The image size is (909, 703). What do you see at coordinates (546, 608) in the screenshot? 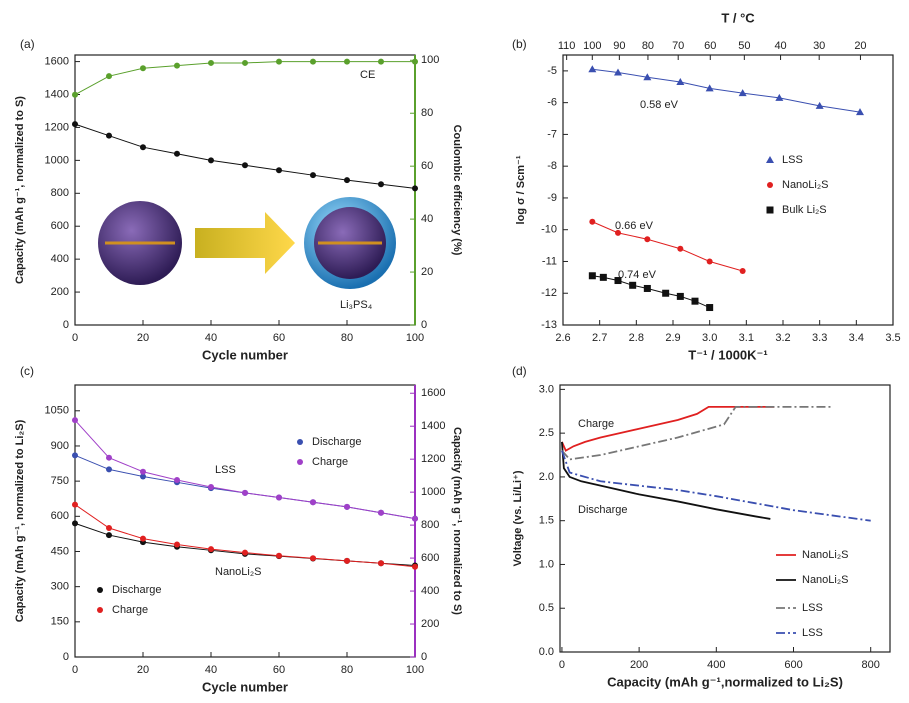
I see `y-tick-label: 0.5` at bounding box center [546, 608].